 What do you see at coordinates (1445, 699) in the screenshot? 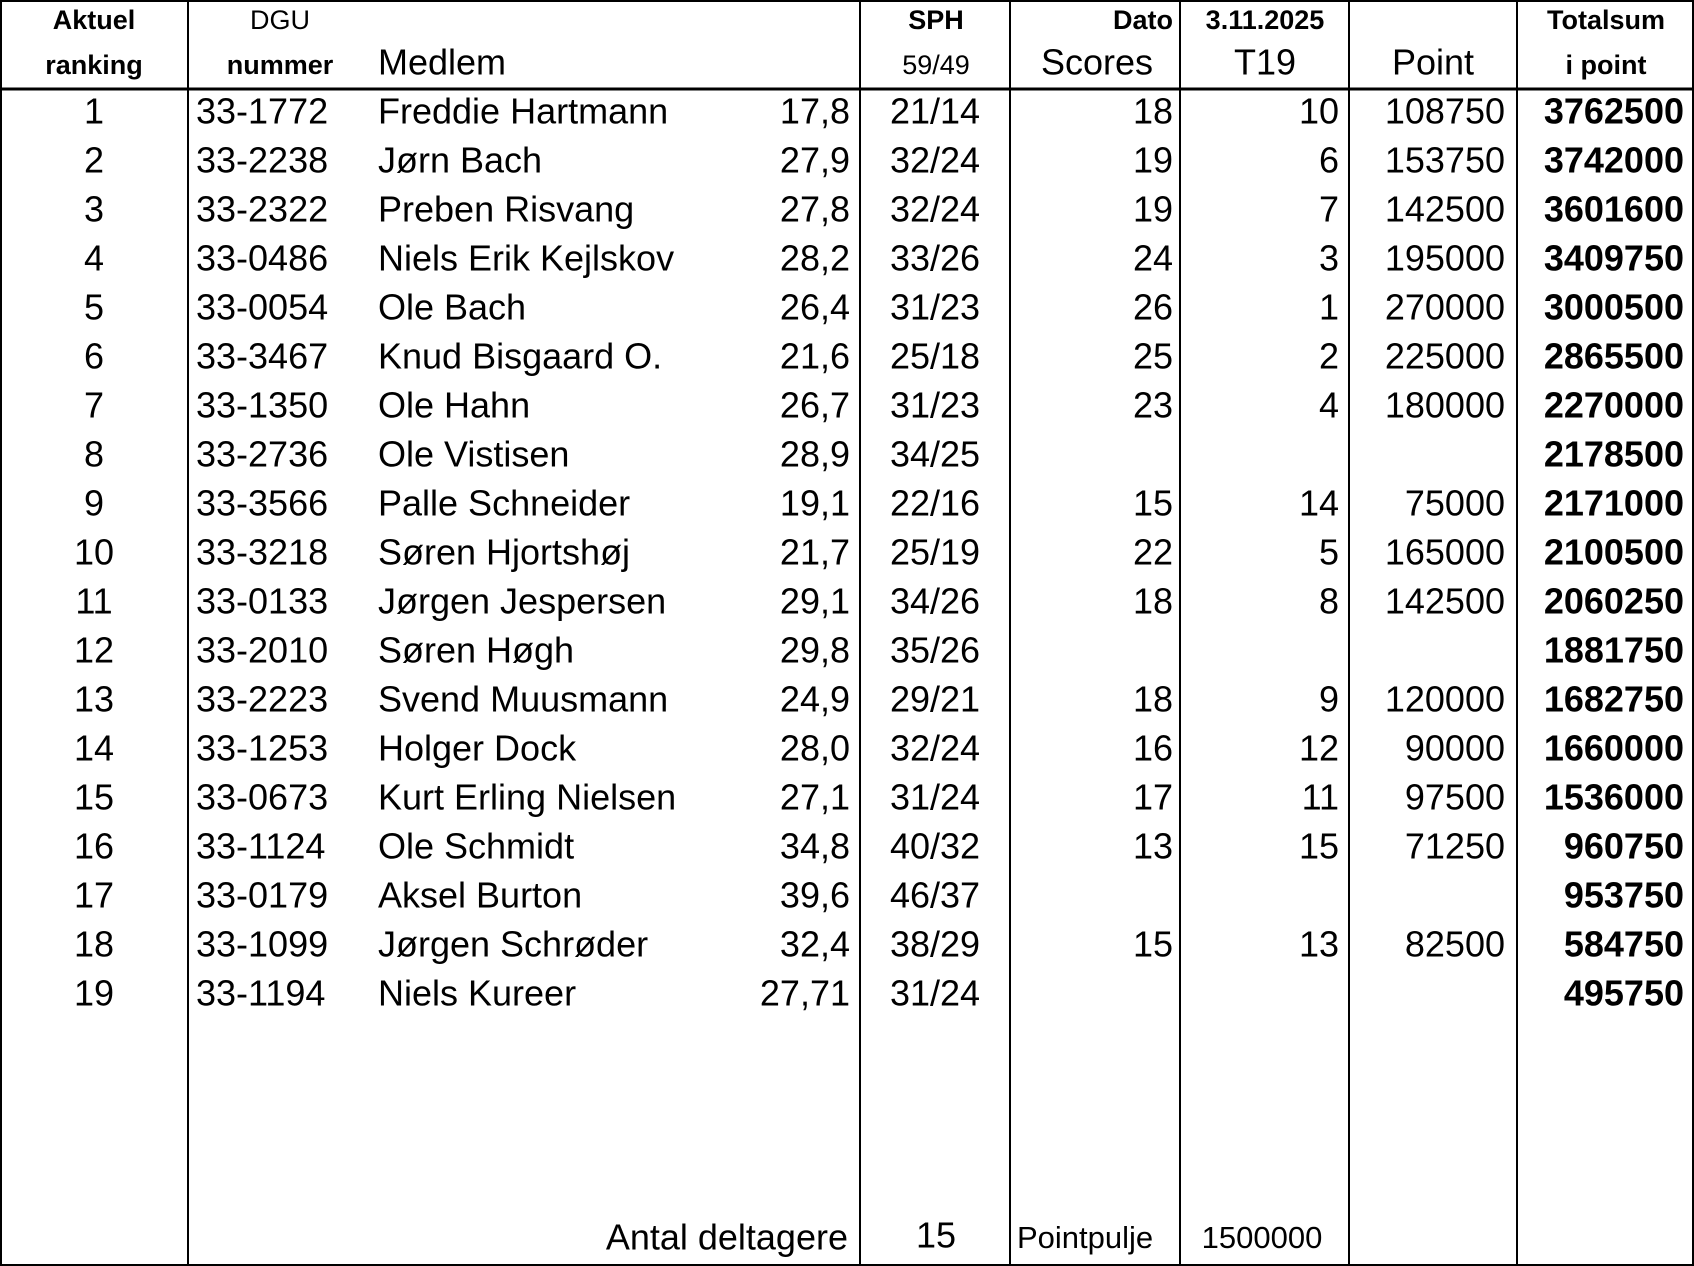
I see `point: 120000` at bounding box center [1445, 699].